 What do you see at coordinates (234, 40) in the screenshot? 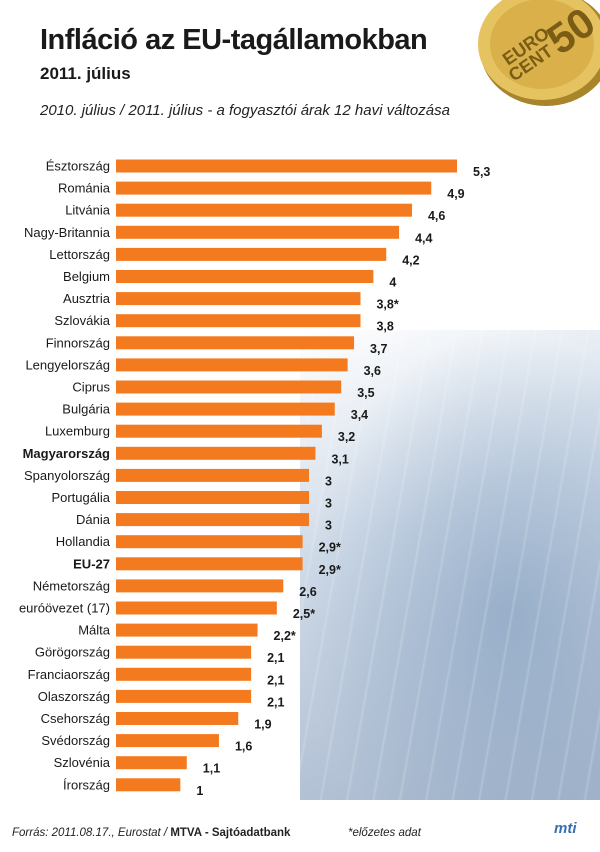
I see `page-title: Infláció az EU-tagállamokban` at bounding box center [234, 40].